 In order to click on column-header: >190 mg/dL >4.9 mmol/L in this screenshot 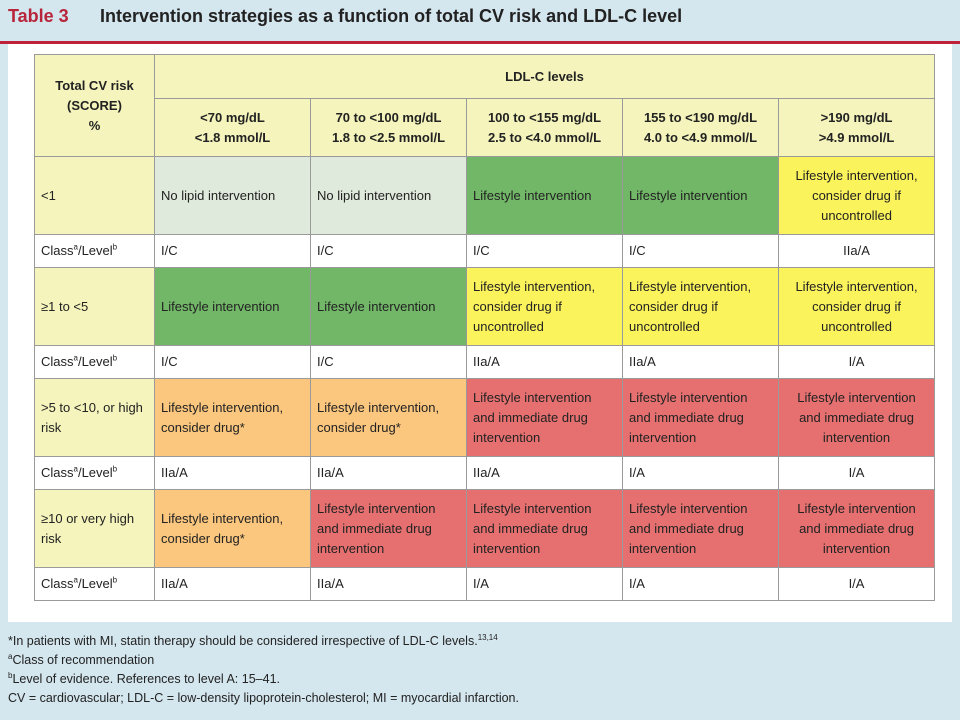, I will do `click(856, 127)`.